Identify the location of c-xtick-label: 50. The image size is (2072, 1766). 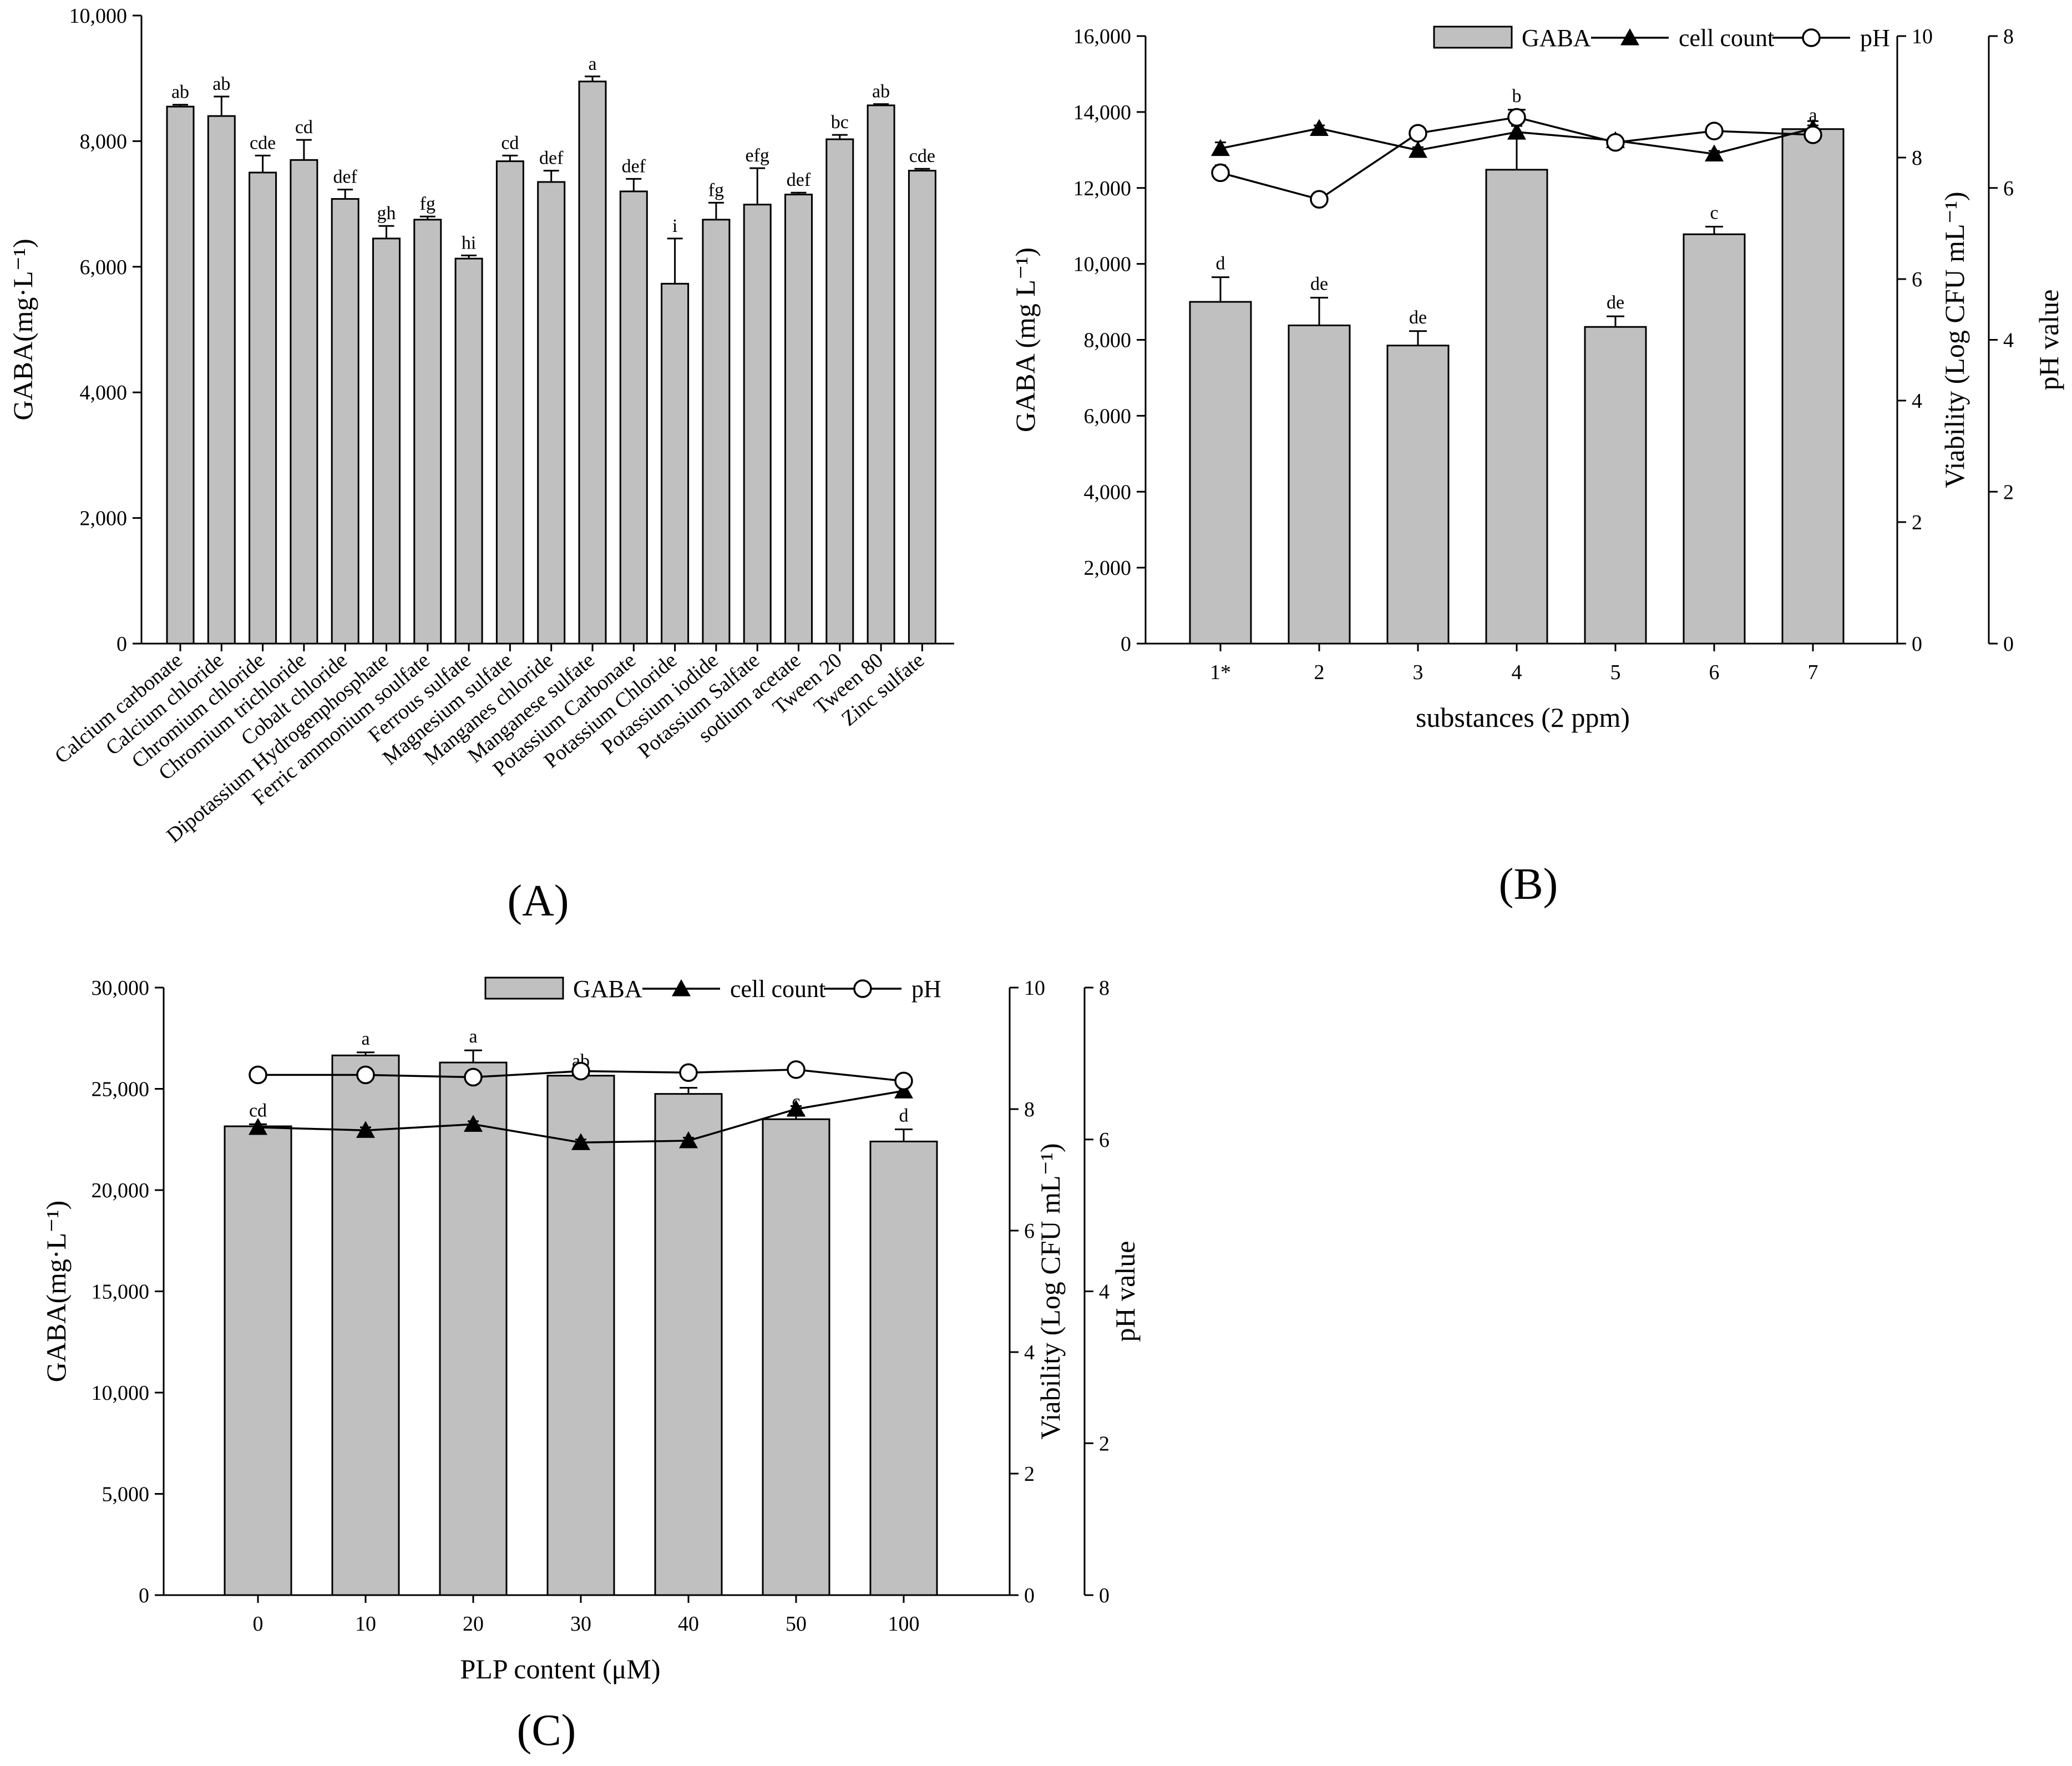
(797, 1624).